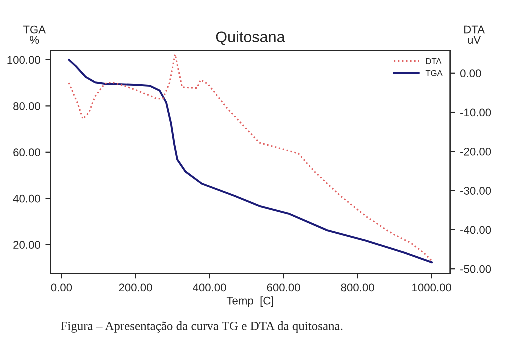 The image size is (506, 338). I want to click on y2-axis-title: DTA uV, so click(475, 35).